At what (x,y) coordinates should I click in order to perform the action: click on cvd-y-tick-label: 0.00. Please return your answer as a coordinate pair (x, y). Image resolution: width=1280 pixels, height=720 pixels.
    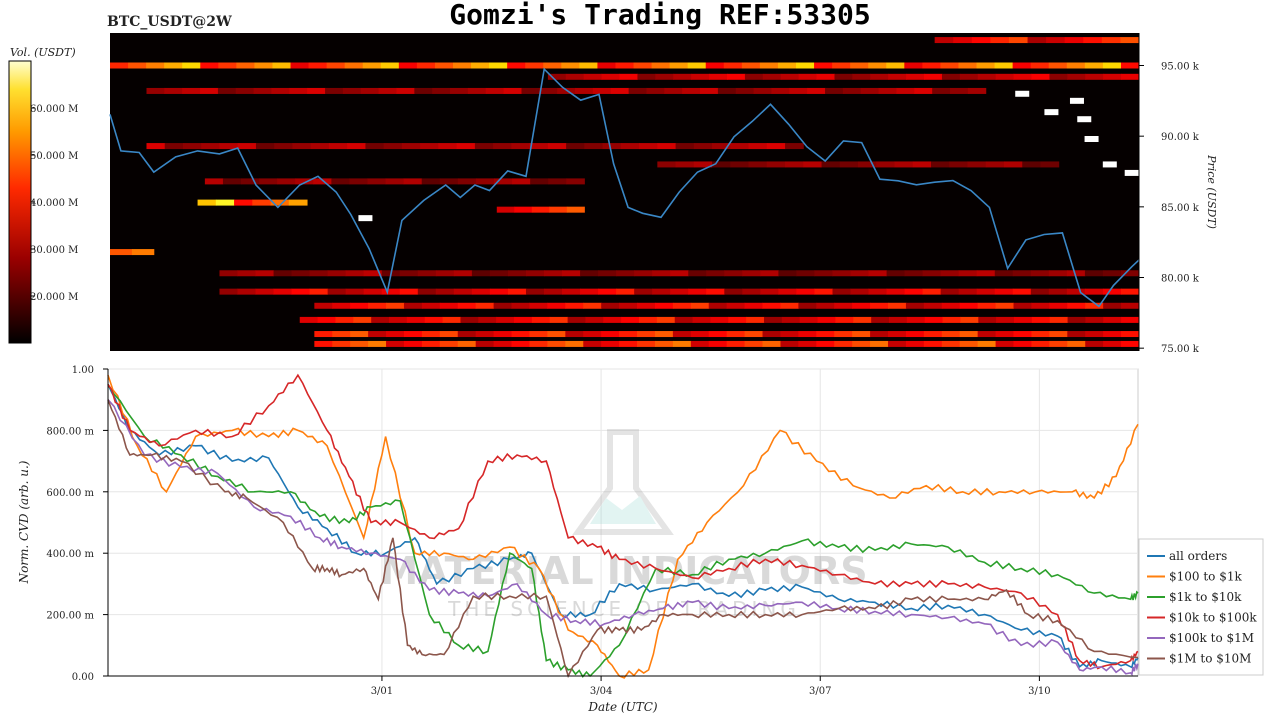
    Looking at the image, I should click on (83, 677).